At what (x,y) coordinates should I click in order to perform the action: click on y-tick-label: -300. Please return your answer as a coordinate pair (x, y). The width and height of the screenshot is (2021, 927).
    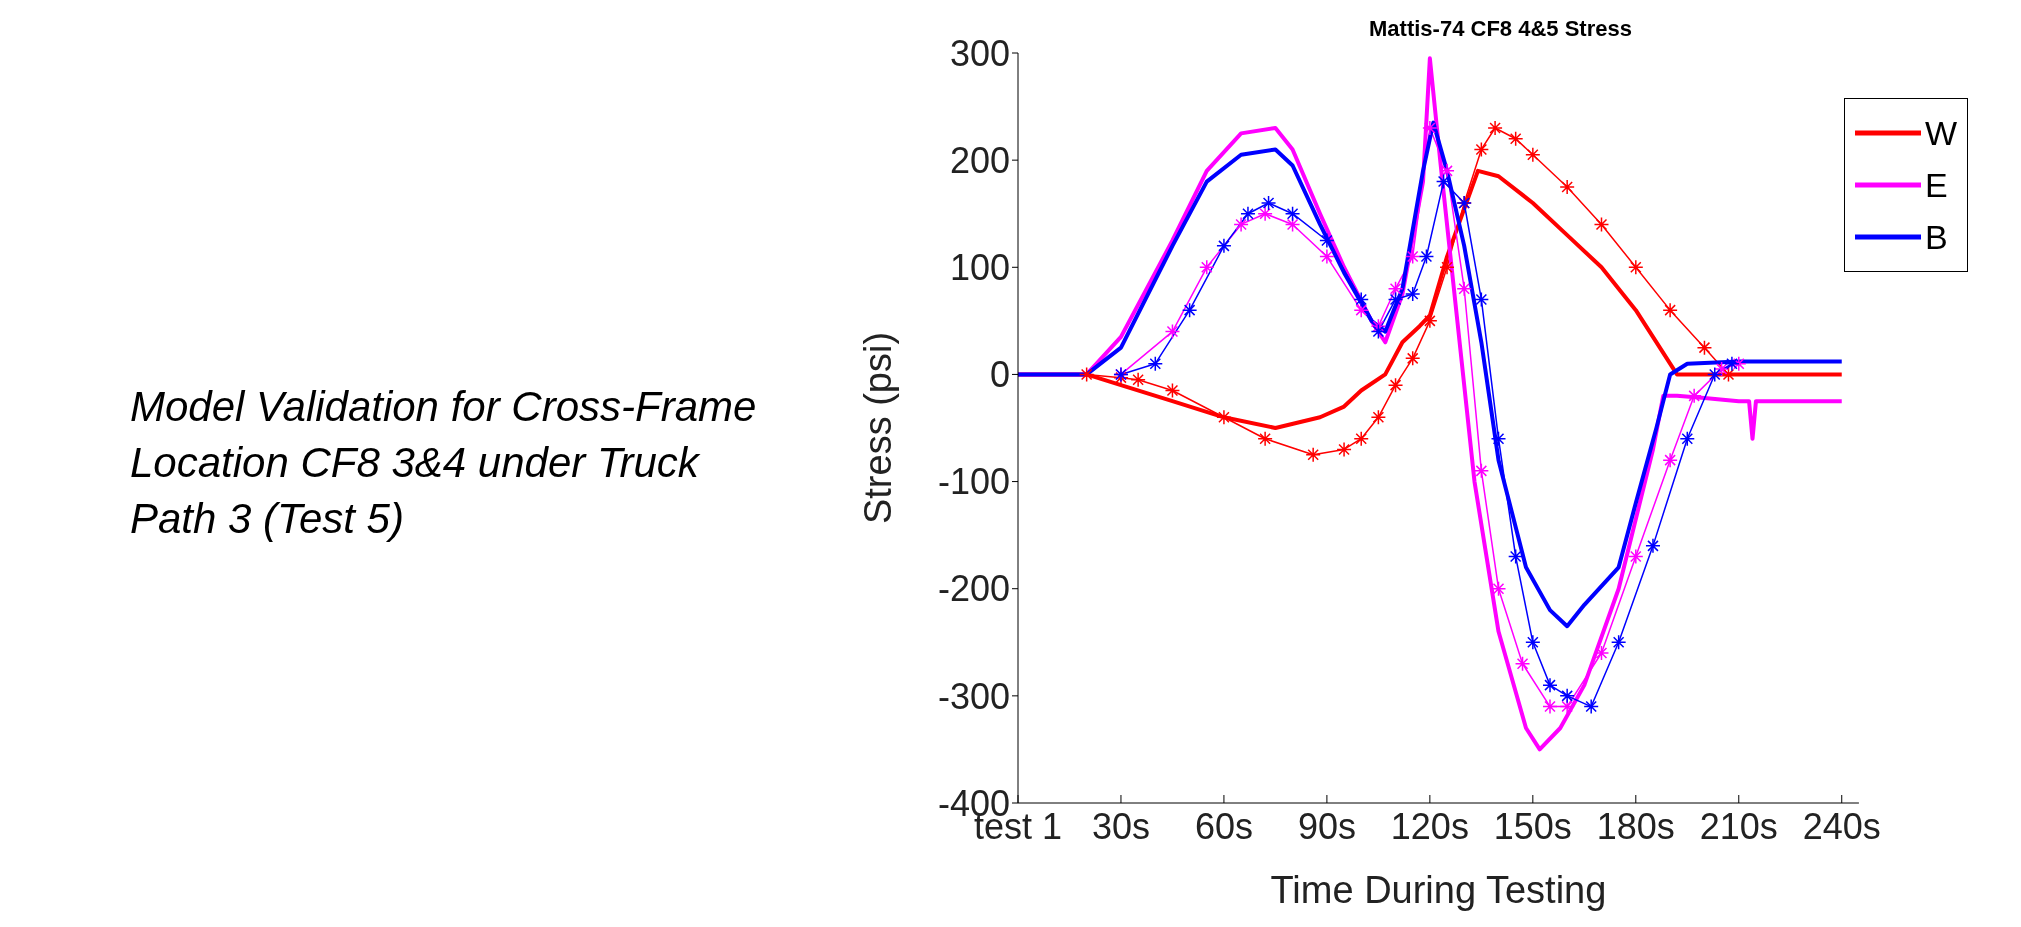
    Looking at the image, I should click on (973, 696).